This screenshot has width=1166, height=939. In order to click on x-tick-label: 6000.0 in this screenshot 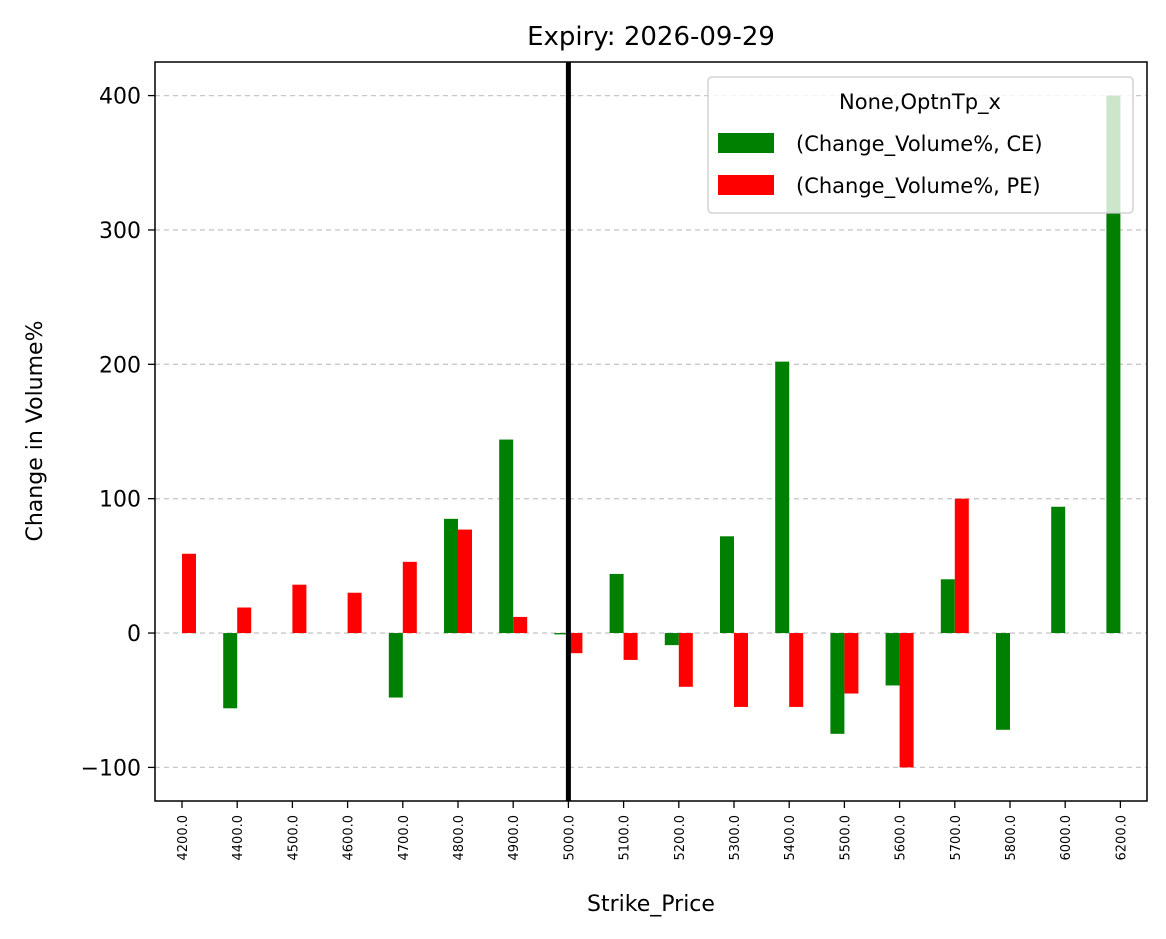, I will do `click(1066, 838)`.